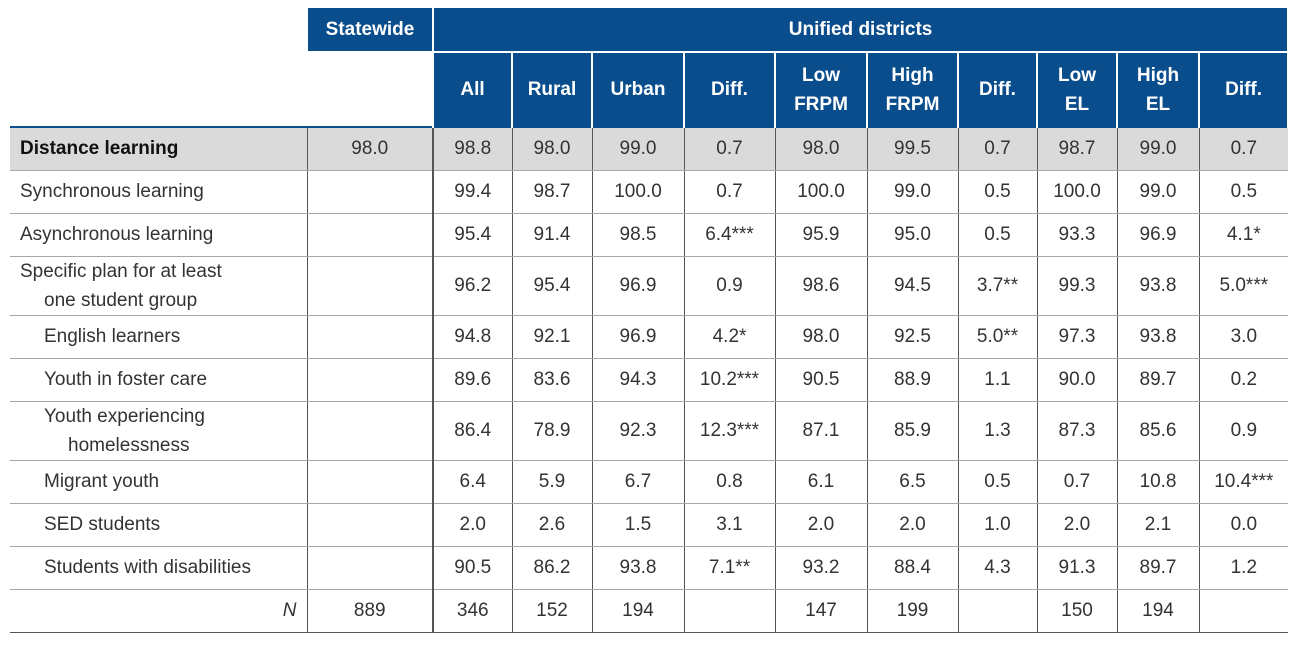 This screenshot has width=1300, height=669. I want to click on row-label: N, so click(158, 611).